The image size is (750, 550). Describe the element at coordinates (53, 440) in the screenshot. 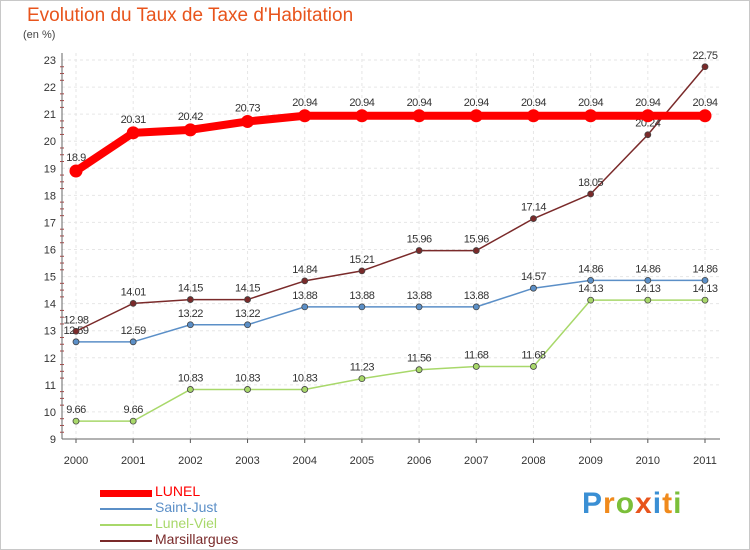

I see `y-tick-label: 9` at that location.